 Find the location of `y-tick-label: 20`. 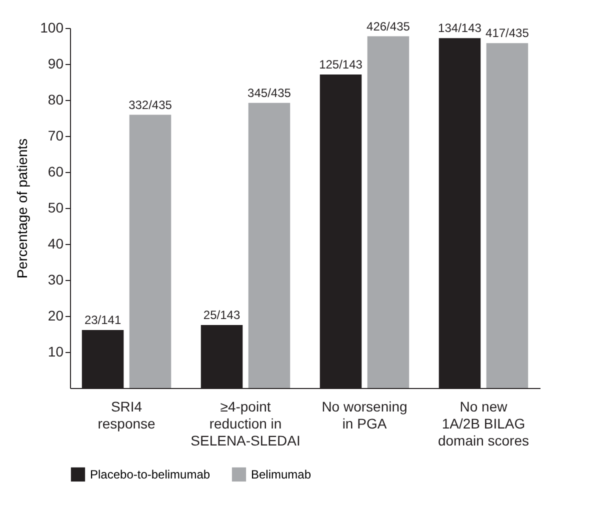

y-tick-label: 20 is located at coordinates (56, 316).